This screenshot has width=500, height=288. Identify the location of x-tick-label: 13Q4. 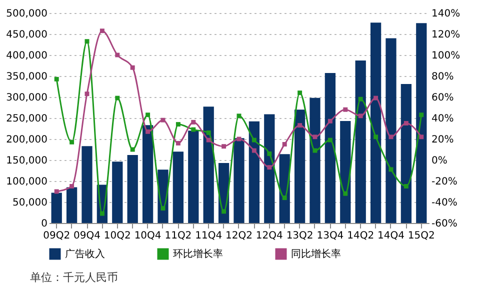
(330, 236).